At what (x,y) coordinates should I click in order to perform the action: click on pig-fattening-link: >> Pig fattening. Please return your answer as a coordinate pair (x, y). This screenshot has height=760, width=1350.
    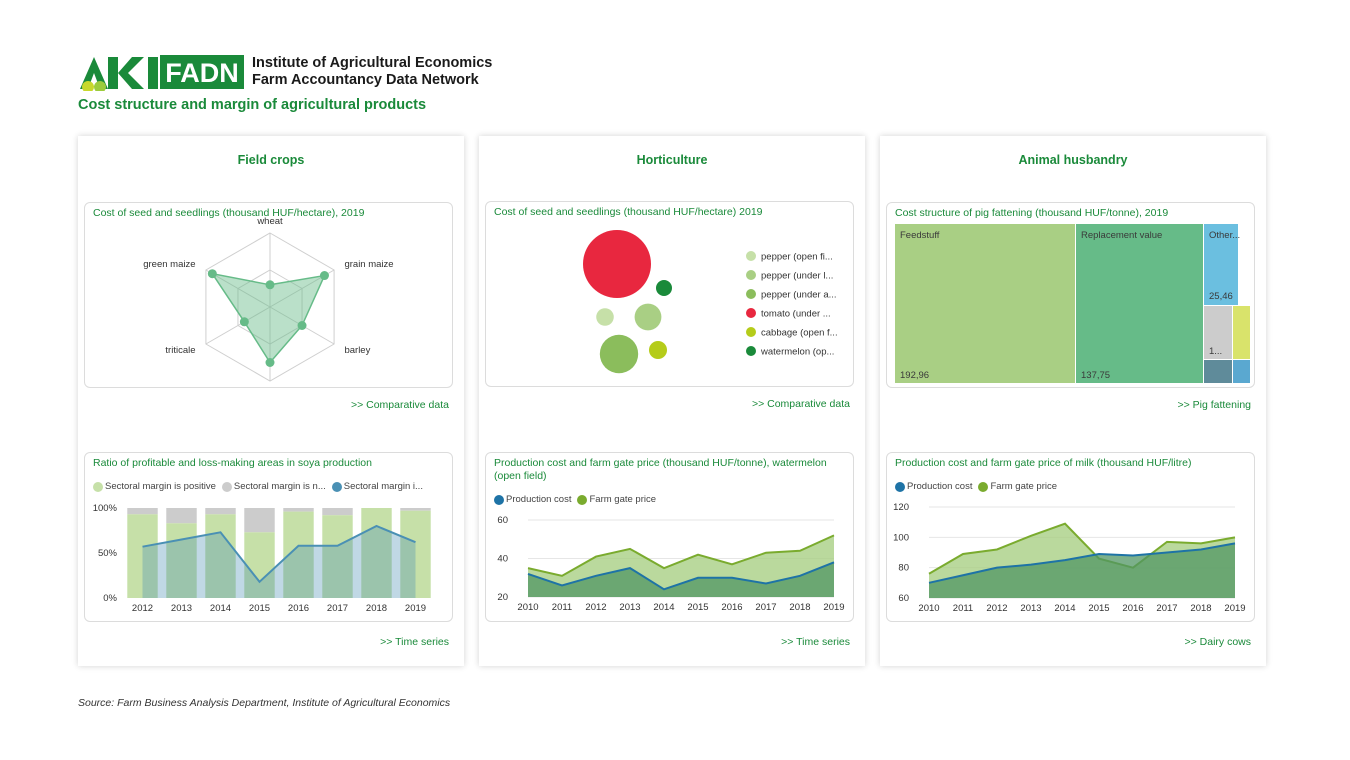
    Looking at the image, I should click on (1214, 405).